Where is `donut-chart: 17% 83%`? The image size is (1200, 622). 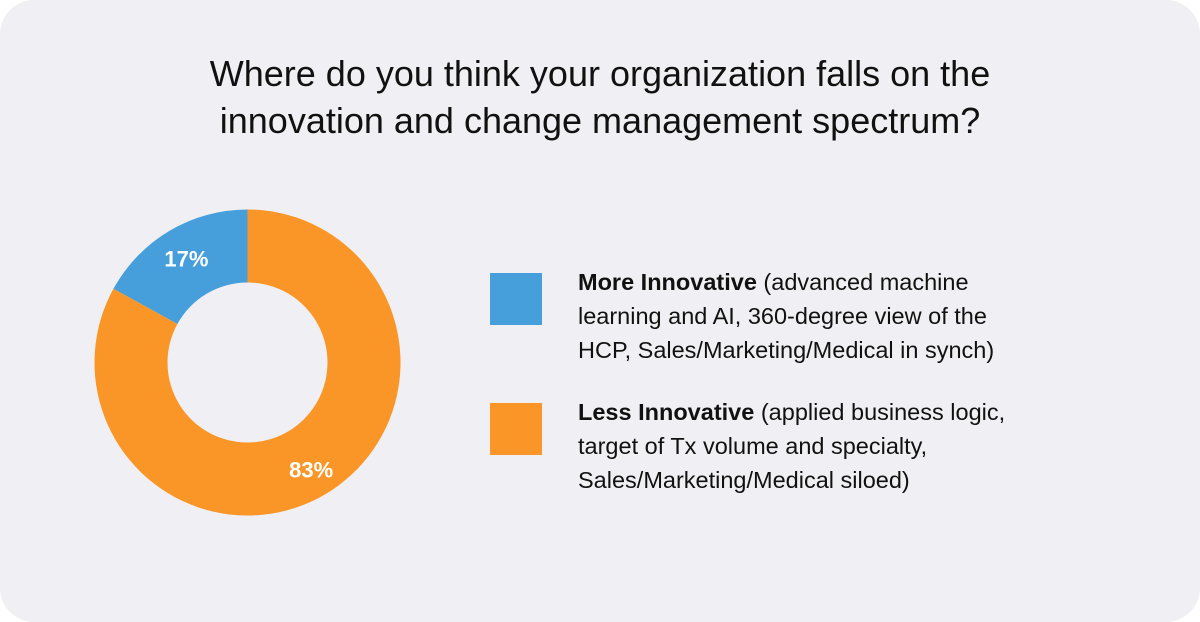 donut-chart: 17% 83% is located at coordinates (247, 362).